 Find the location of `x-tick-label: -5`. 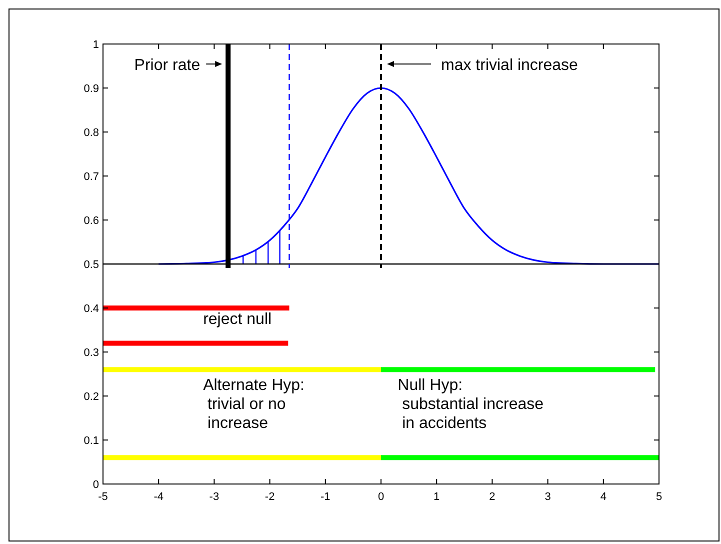

x-tick-label: -5 is located at coordinates (103, 497).